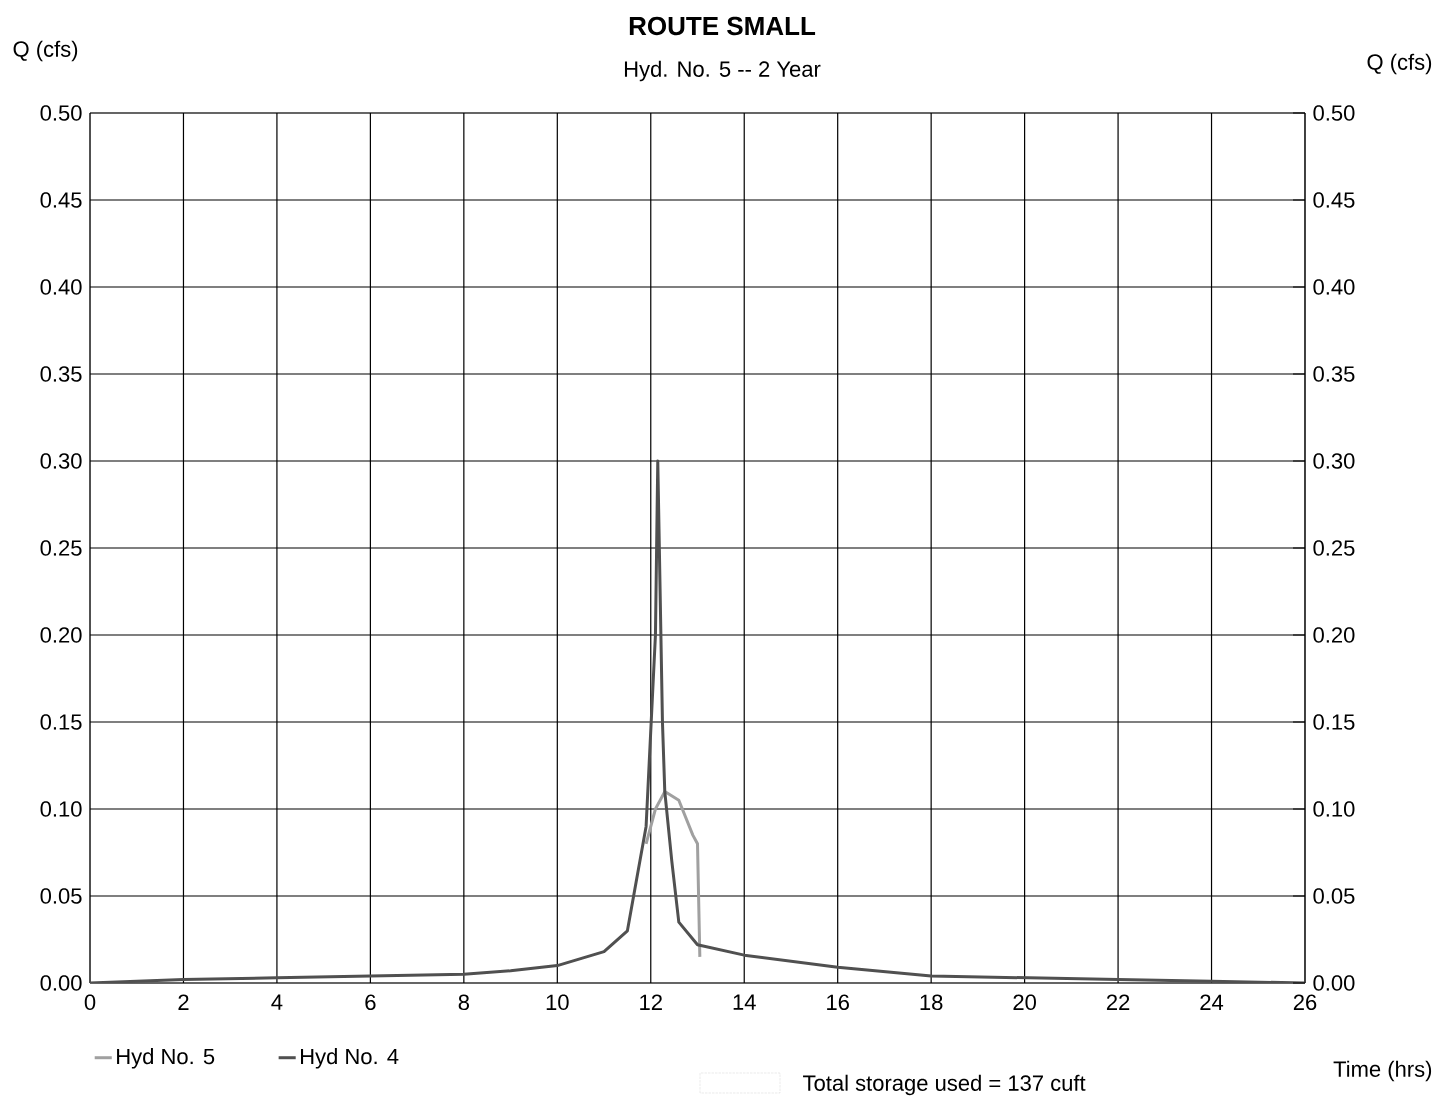  Describe the element at coordinates (1399, 64) in the screenshot. I see `y2-axis-title: Q (cfs)` at that location.